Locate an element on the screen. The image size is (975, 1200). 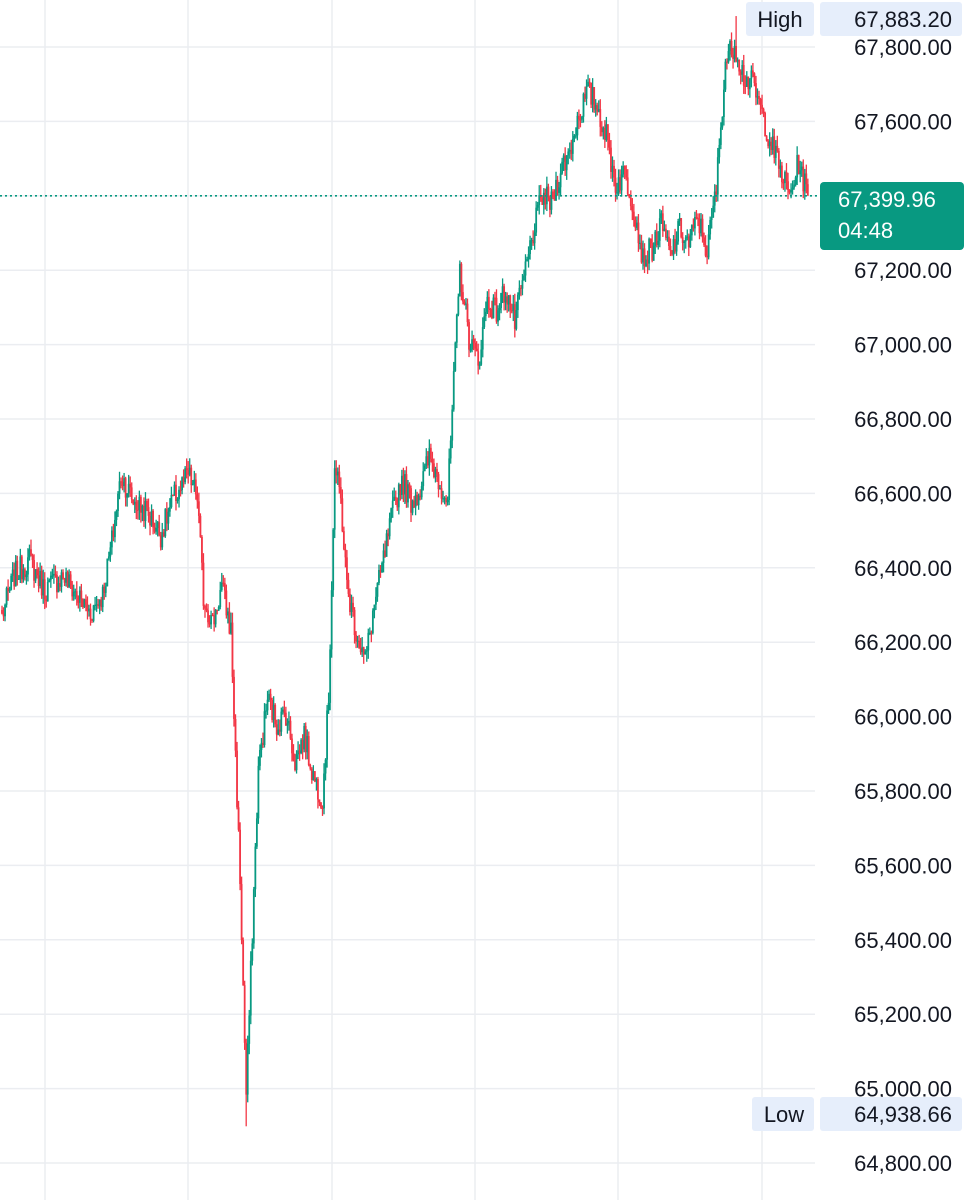
y-tick-label: 65,600.00 is located at coordinates (903, 865).